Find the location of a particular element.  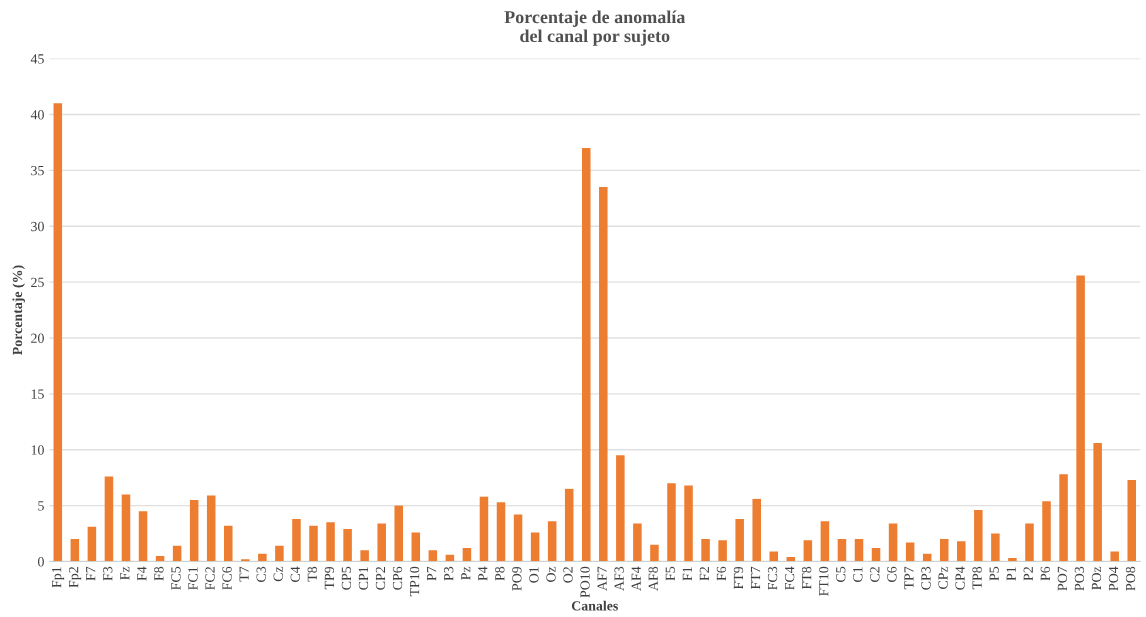

x-tick-label: TP10 is located at coordinates (414, 581).